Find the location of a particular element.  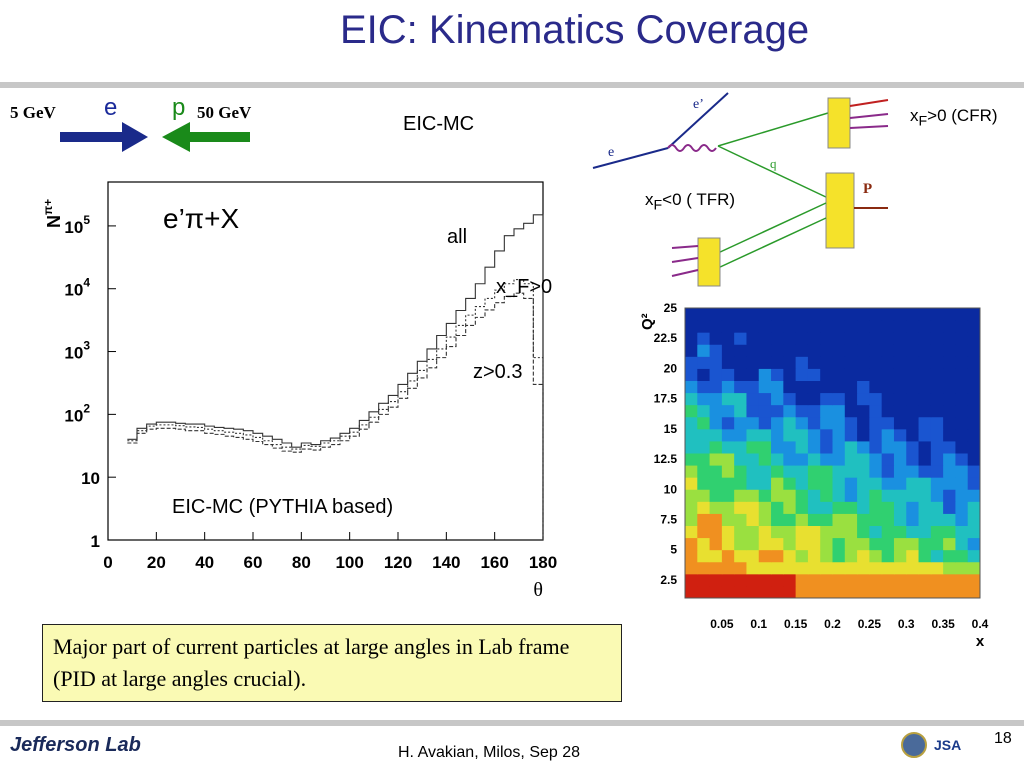

page-number: 18 is located at coordinates (1003, 738).